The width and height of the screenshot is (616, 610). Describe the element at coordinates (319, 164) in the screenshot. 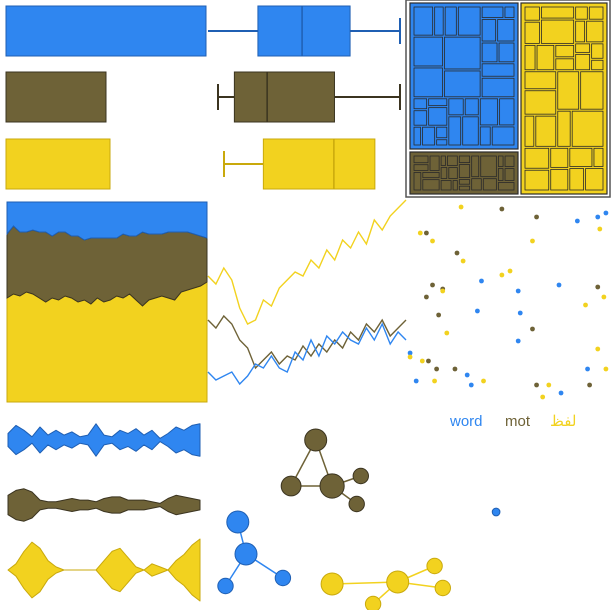

I see `box-iqr-yellow` at that location.